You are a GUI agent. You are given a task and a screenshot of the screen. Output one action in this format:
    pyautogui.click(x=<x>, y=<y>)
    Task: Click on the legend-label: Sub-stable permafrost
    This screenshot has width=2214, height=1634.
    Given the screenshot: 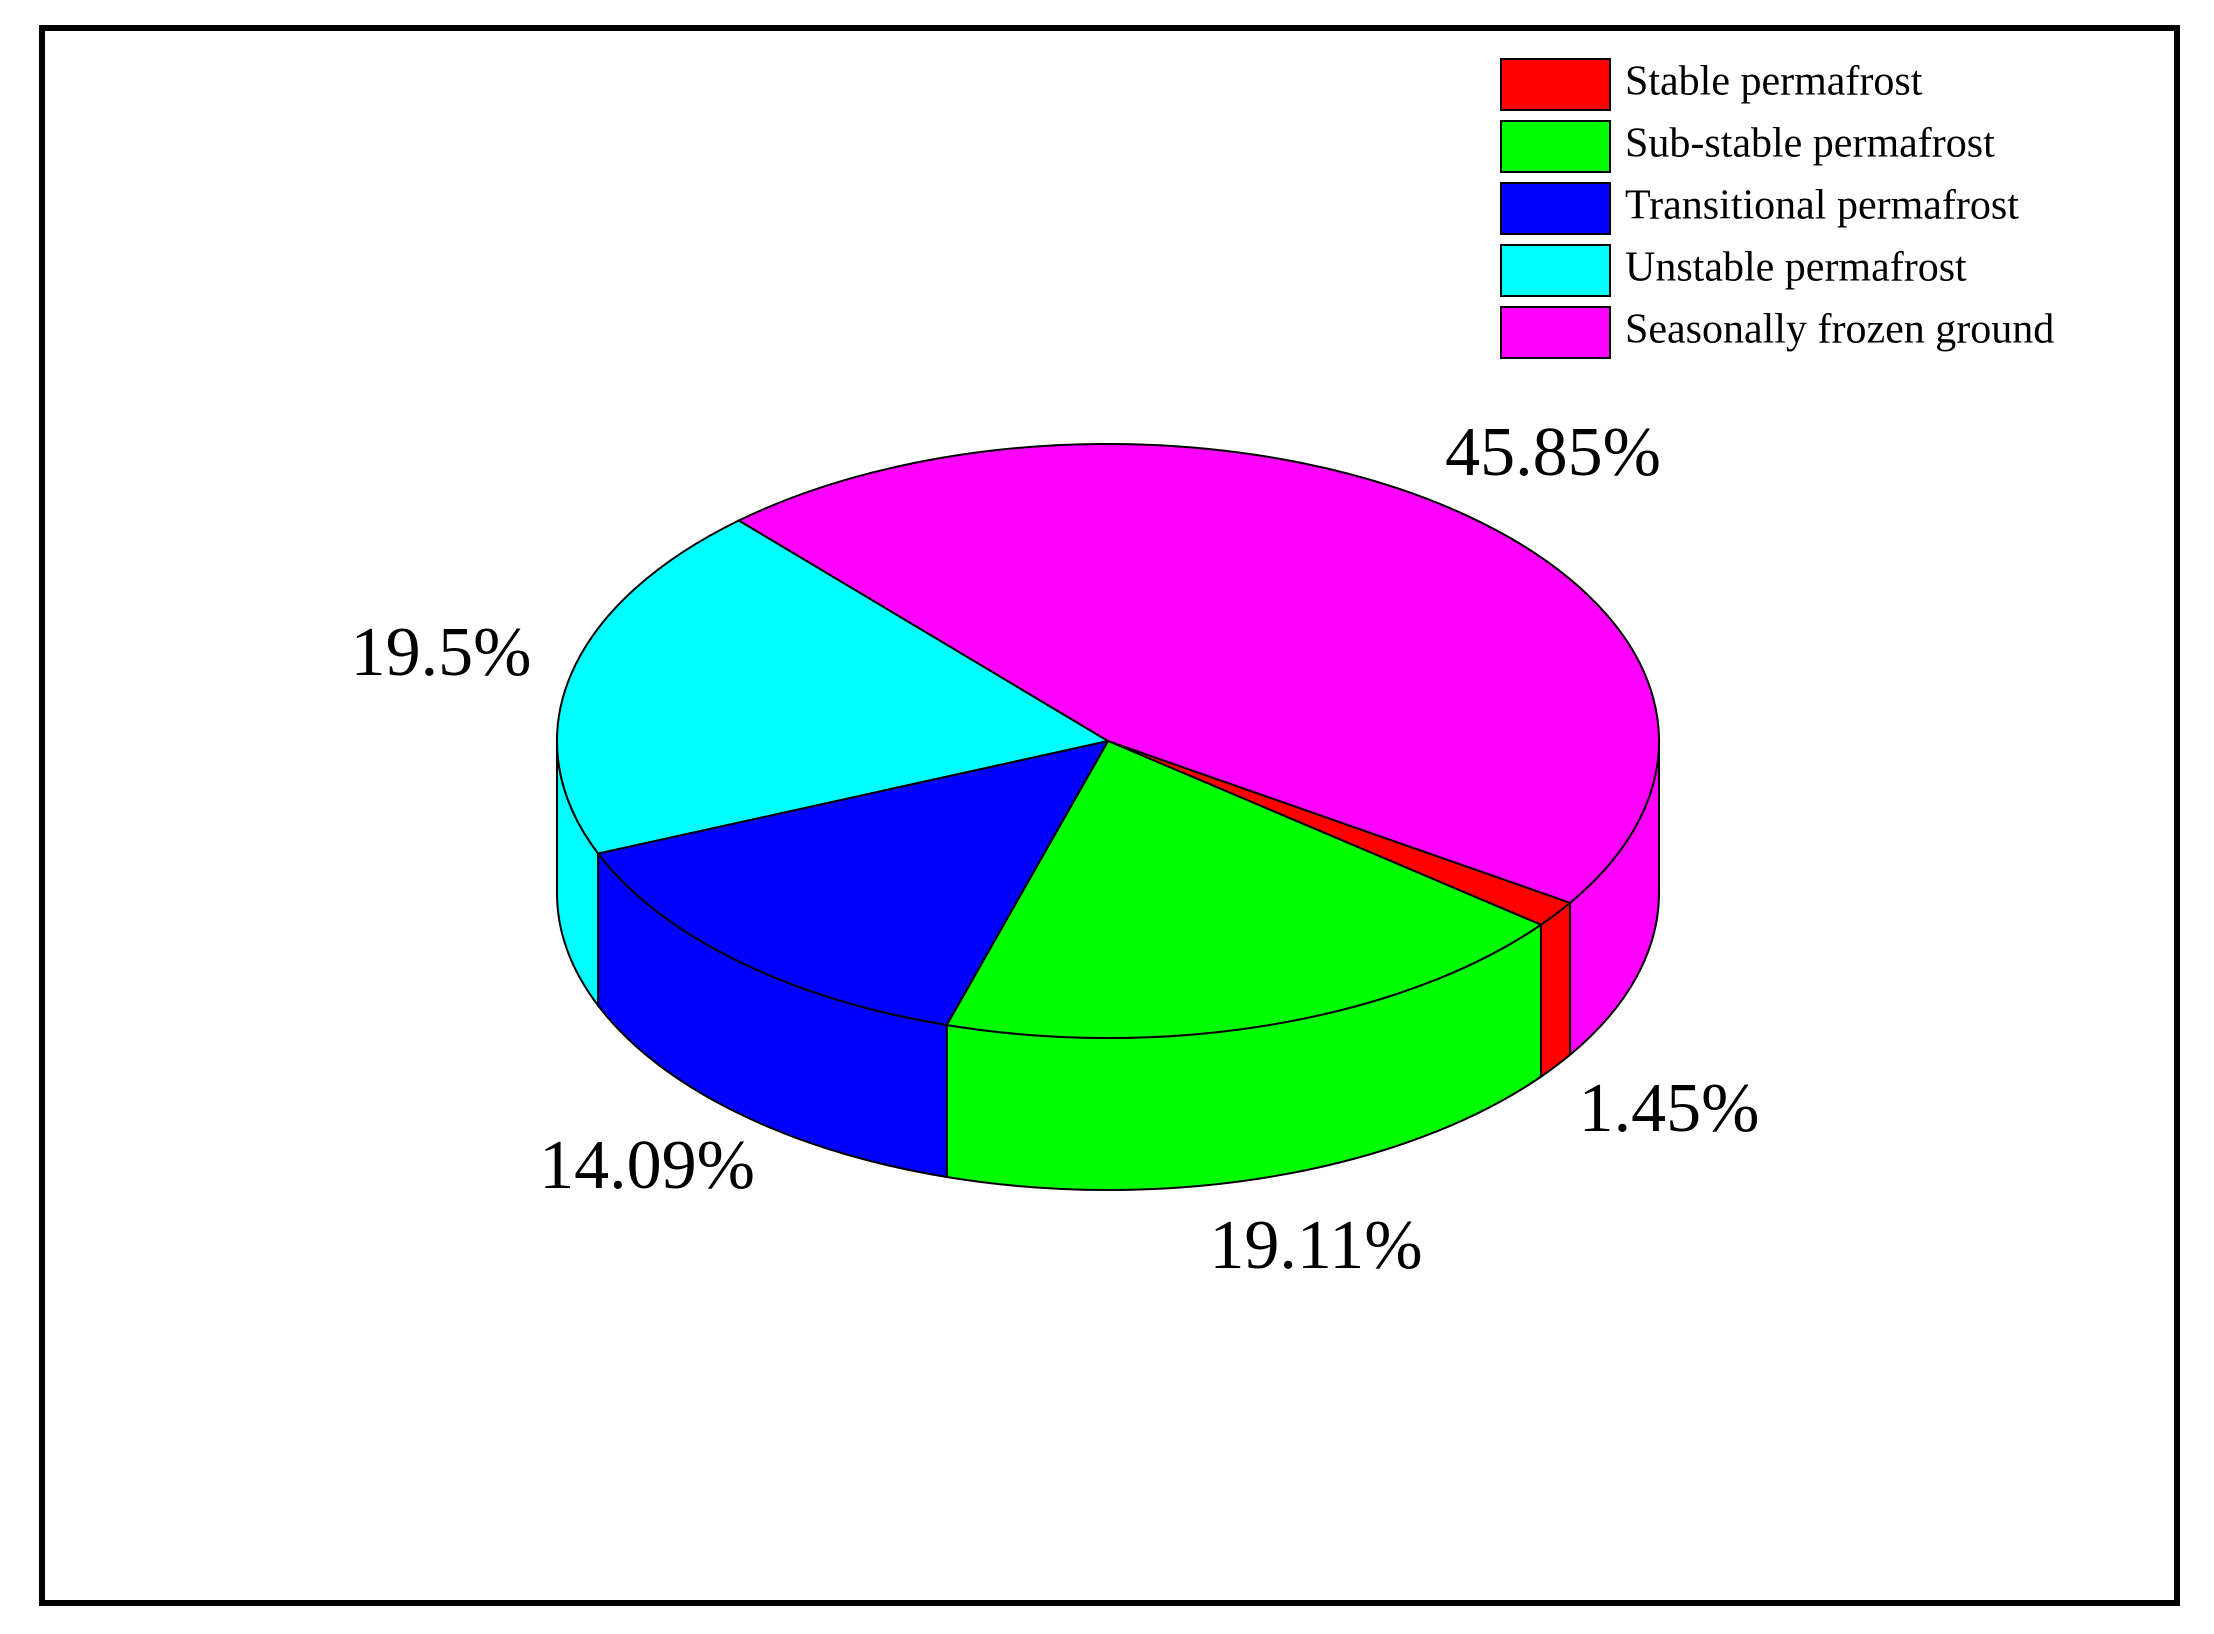 What is the action you would take?
    pyautogui.click(x=1810, y=144)
    